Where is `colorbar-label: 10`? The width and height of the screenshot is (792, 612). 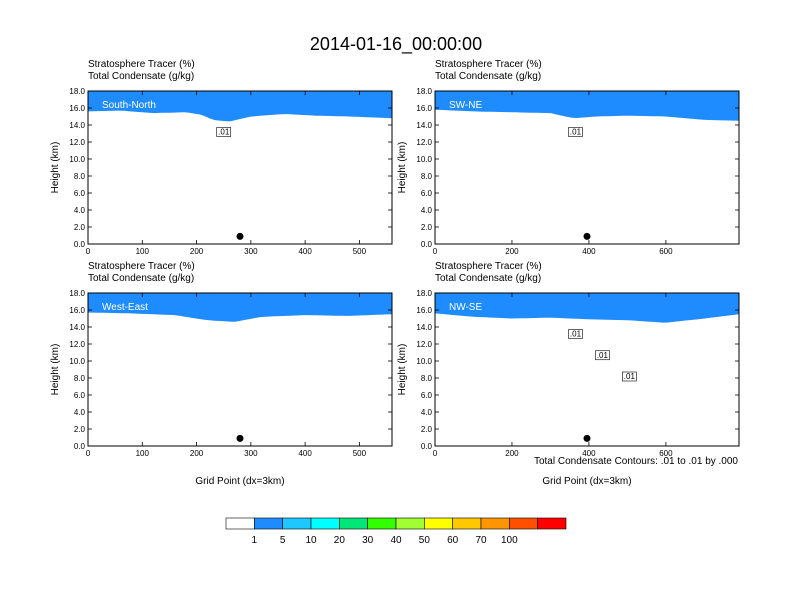 colorbar-label: 10 is located at coordinates (311, 540).